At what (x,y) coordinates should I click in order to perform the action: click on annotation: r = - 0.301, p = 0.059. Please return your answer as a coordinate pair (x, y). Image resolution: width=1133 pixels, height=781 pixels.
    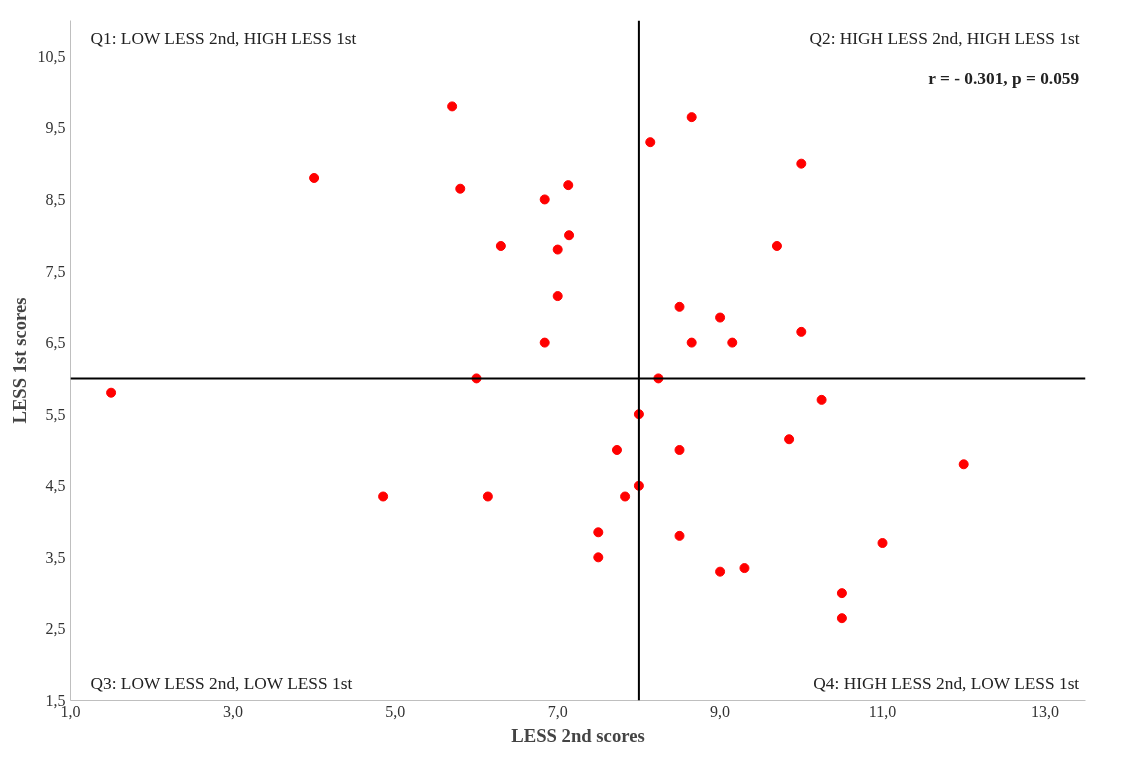
    Looking at the image, I should click on (1004, 78).